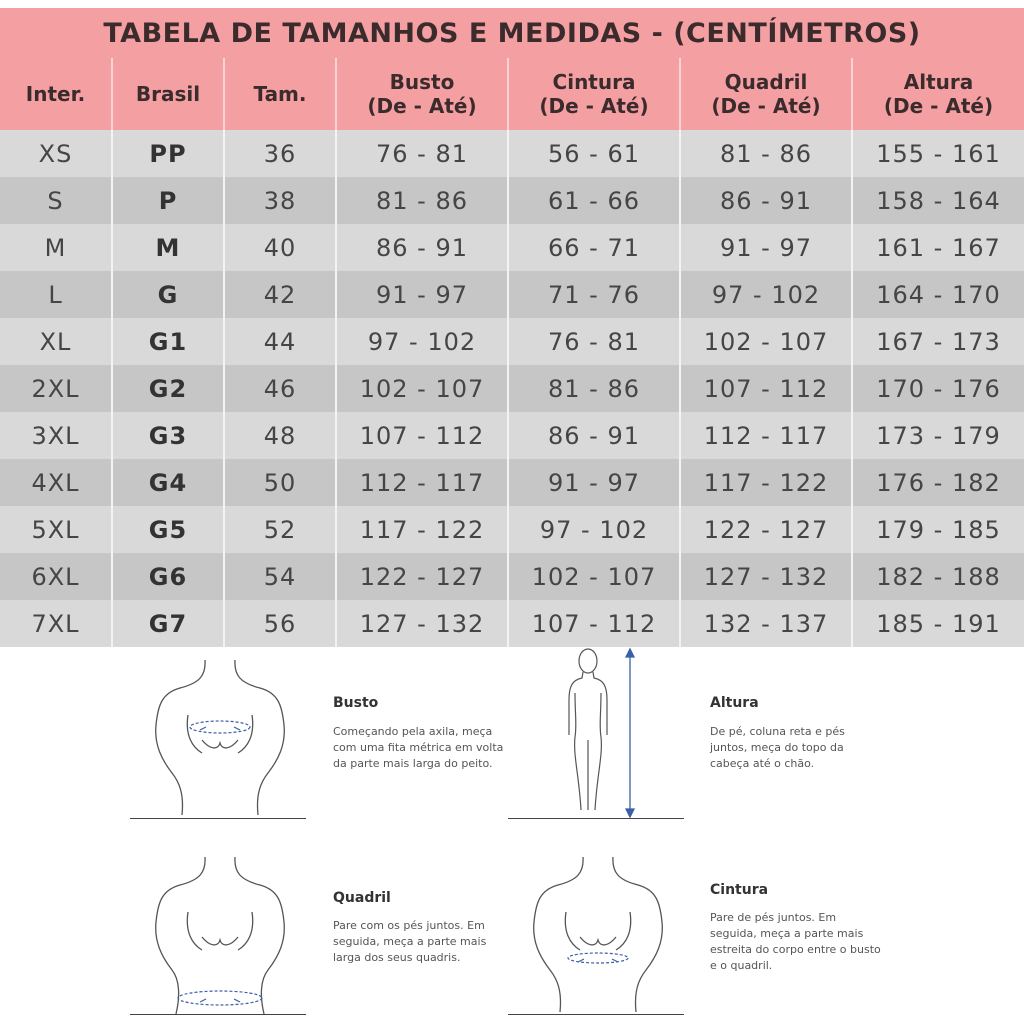  I want to click on cell-inter: 7XL, so click(56, 623).